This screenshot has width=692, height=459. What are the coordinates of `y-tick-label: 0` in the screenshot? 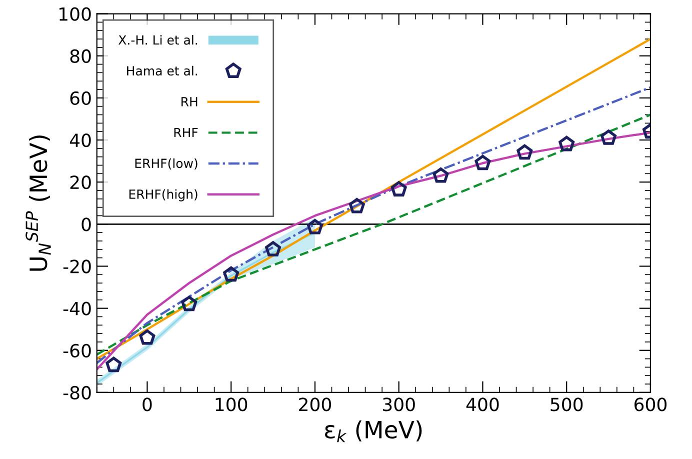 It's located at (86, 225).